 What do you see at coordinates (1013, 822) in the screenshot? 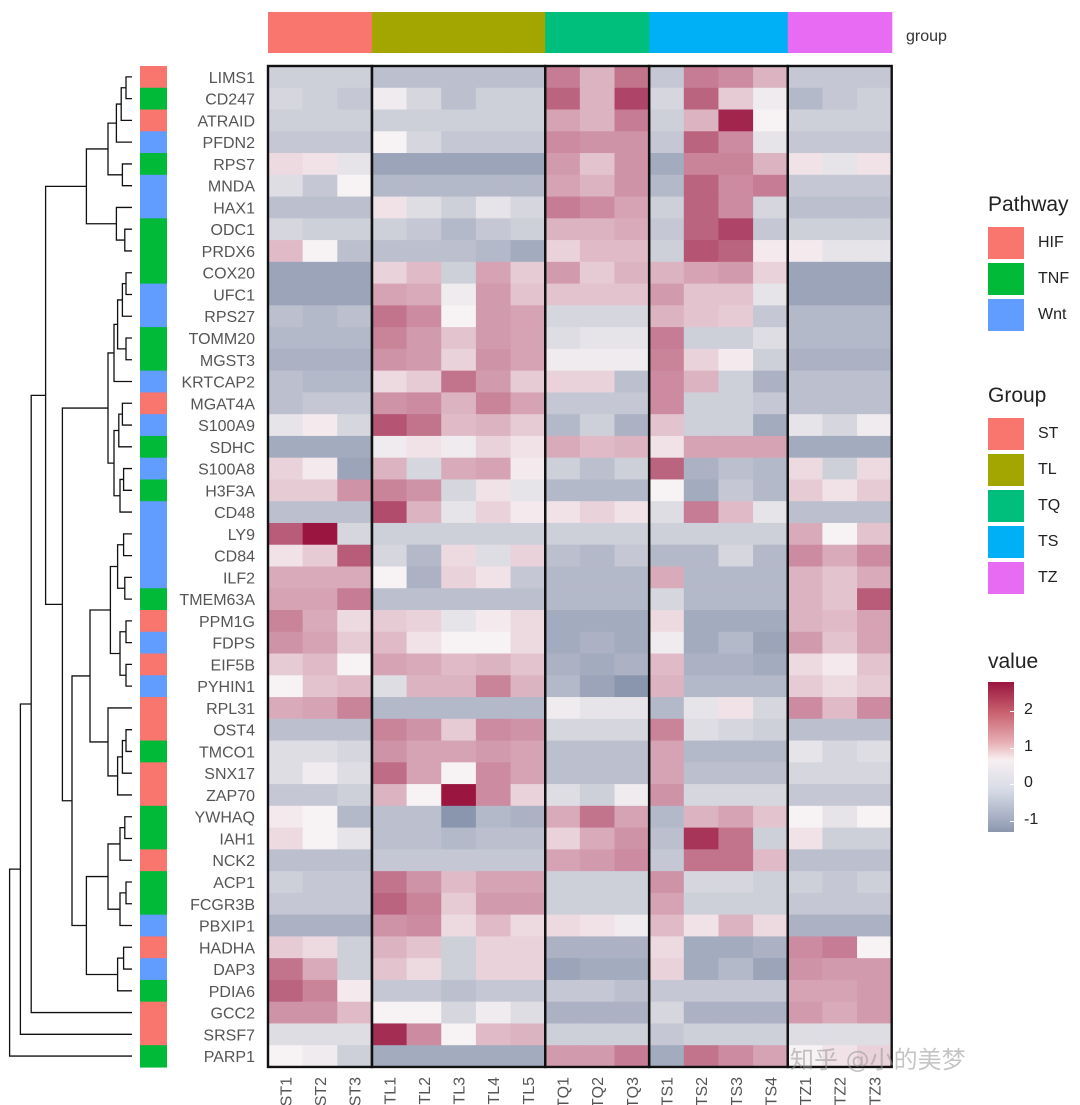
I see `value-colorbar-tickmark` at bounding box center [1013, 822].